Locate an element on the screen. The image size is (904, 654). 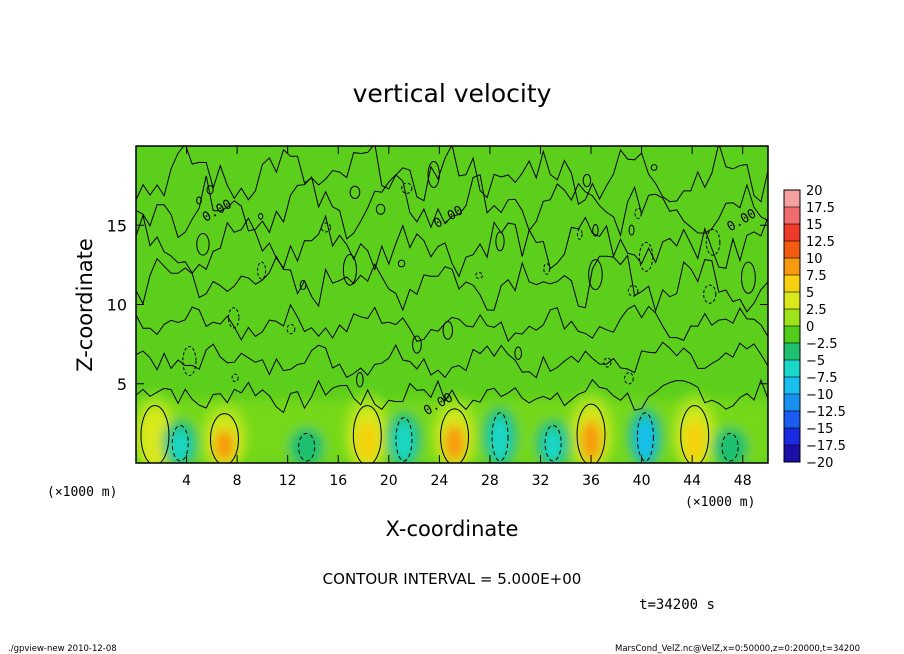
colorbar-label-9: −2.5 is located at coordinates (822, 344).